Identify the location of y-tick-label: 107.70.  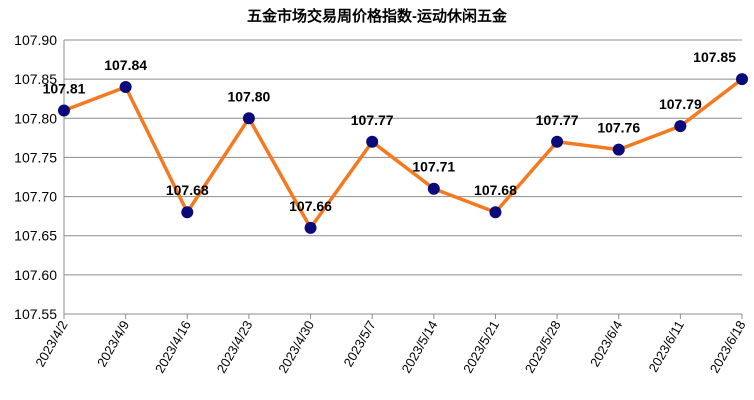
(35, 197).